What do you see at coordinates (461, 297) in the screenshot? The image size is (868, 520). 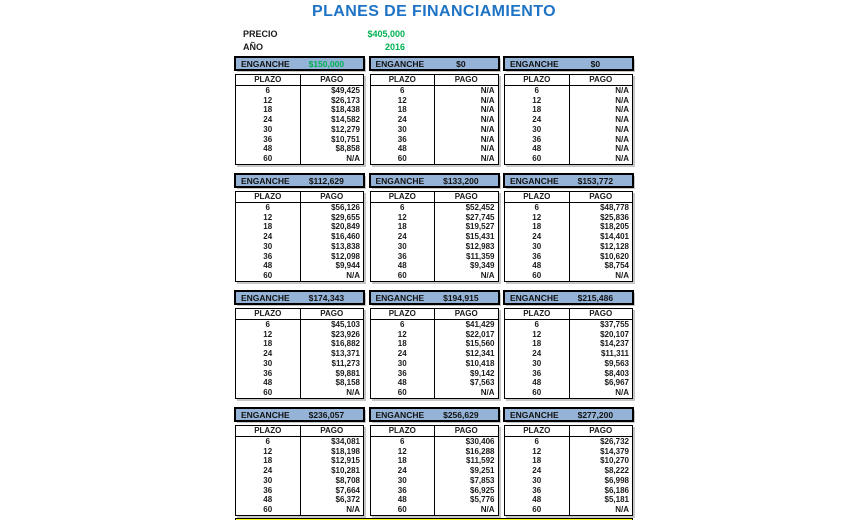 I see `enganche-amount: $194,915` at bounding box center [461, 297].